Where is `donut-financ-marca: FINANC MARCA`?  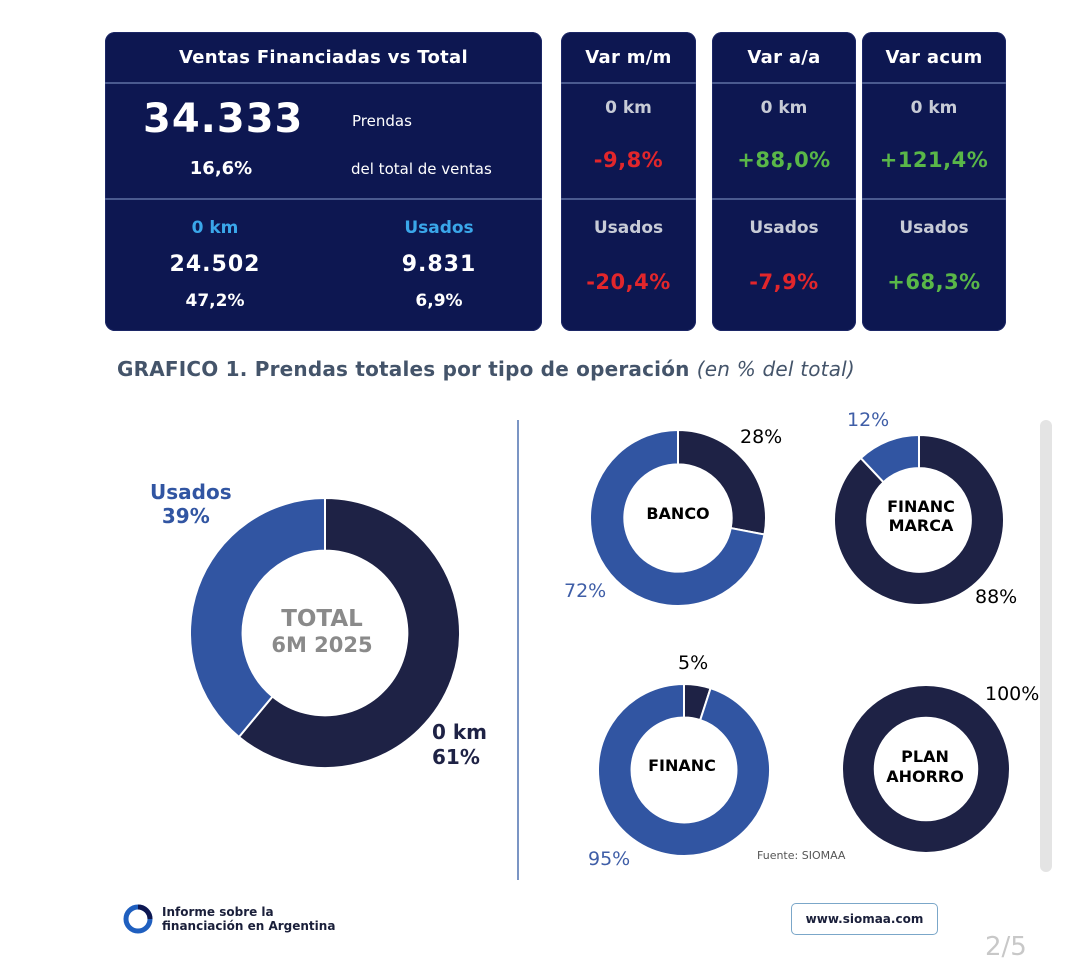 donut-financ-marca: FINANC MARCA is located at coordinates (919, 519).